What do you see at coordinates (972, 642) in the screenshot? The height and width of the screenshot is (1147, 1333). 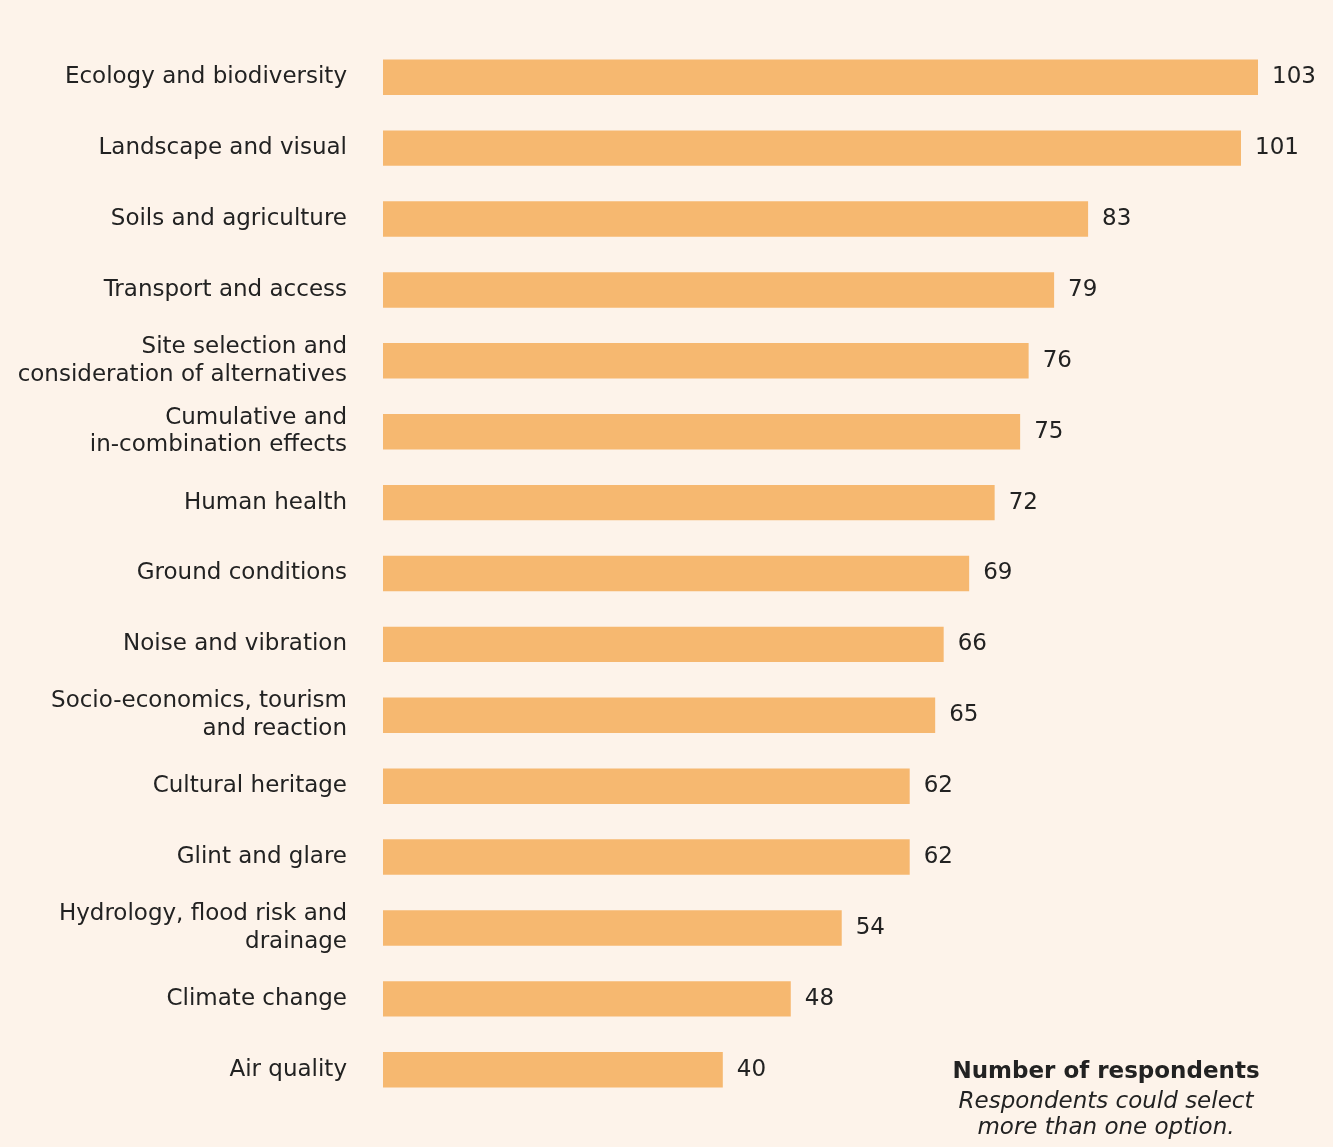 I see `data-label: 66` at bounding box center [972, 642].